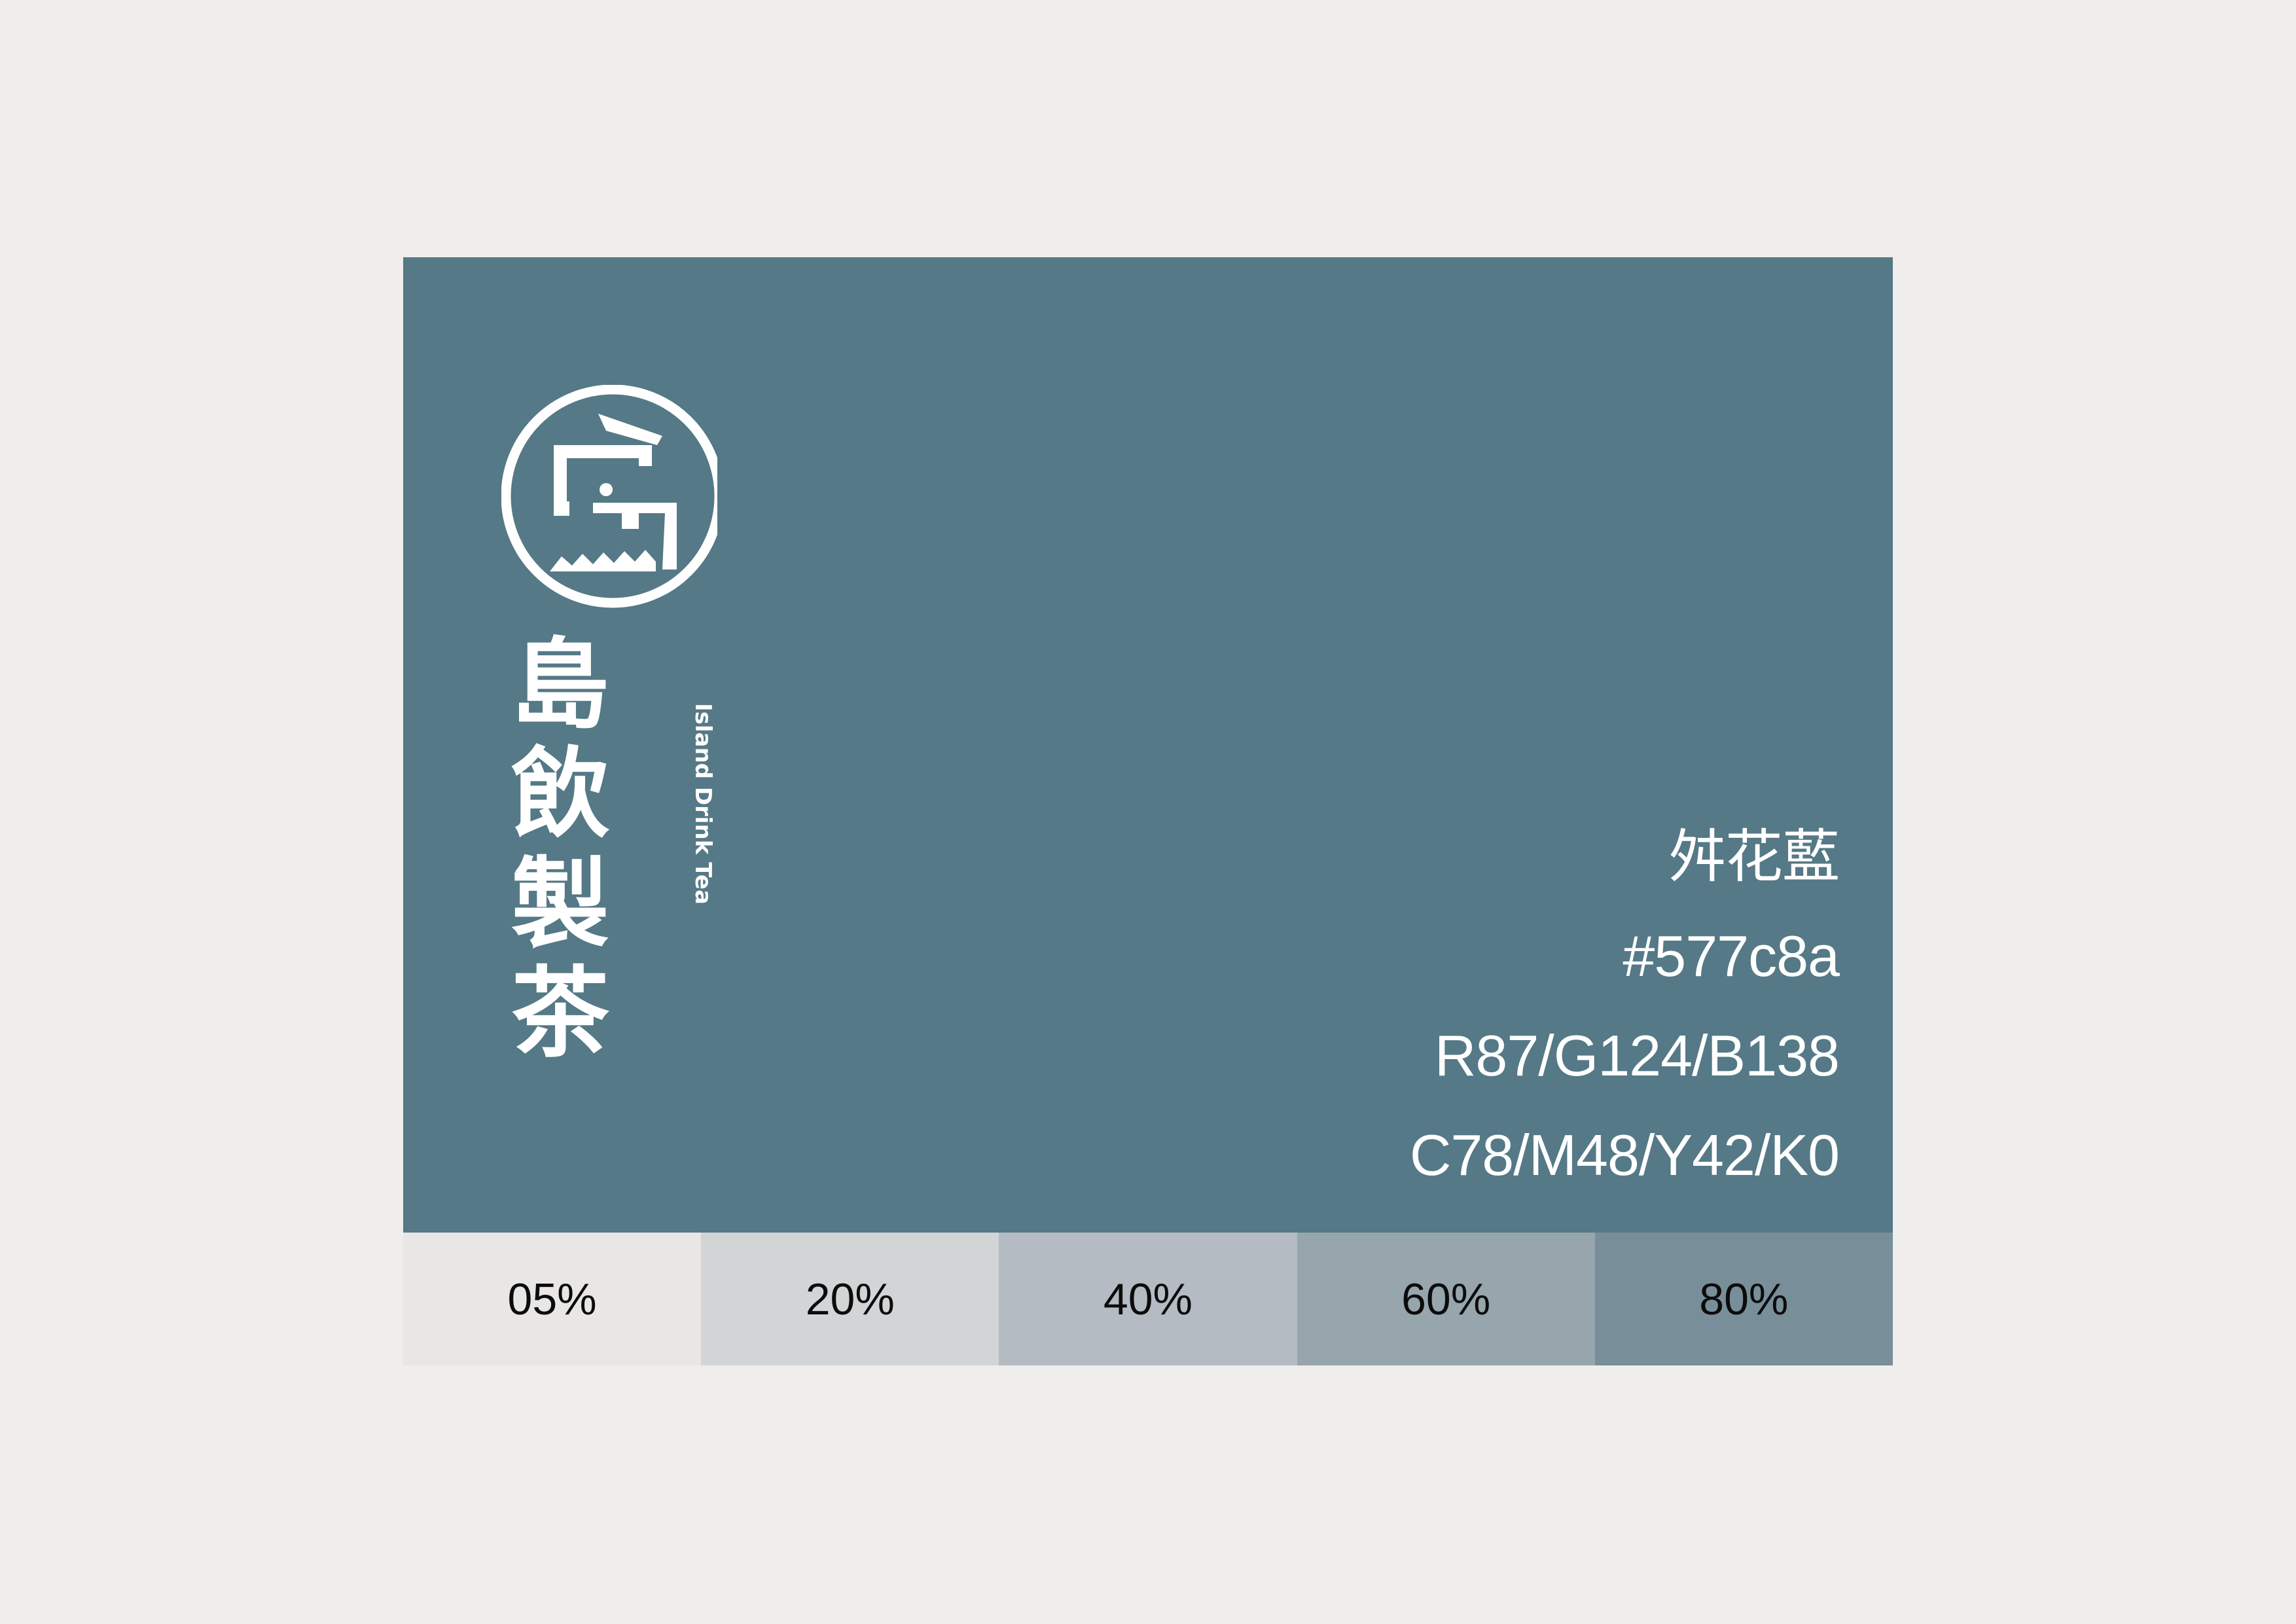 This screenshot has width=2296, height=1624. Describe the element at coordinates (560, 795) in the screenshot. I see `svg-text: 飲` at that location.